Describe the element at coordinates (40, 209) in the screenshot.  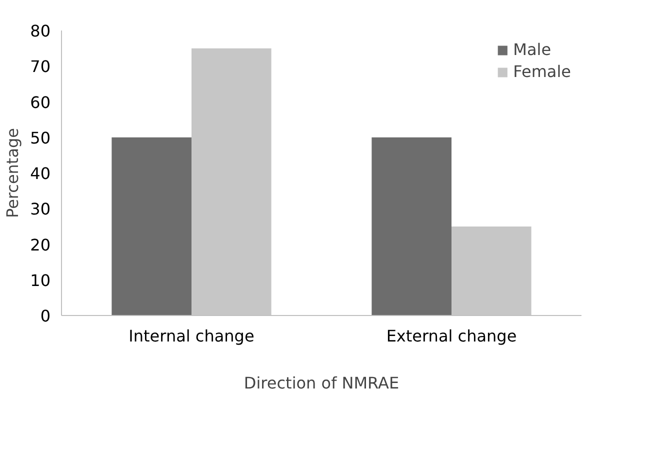
I see `y-tick-label: 30` at that location.